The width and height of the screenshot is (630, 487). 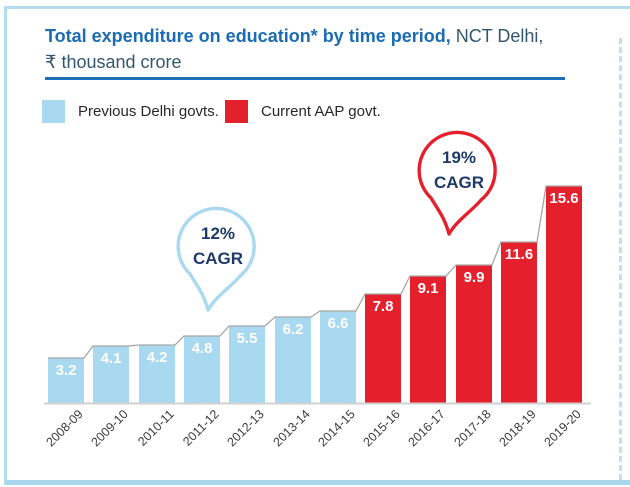 What do you see at coordinates (474, 334) in the screenshot?
I see `bar-2017-18: 9.9` at bounding box center [474, 334].